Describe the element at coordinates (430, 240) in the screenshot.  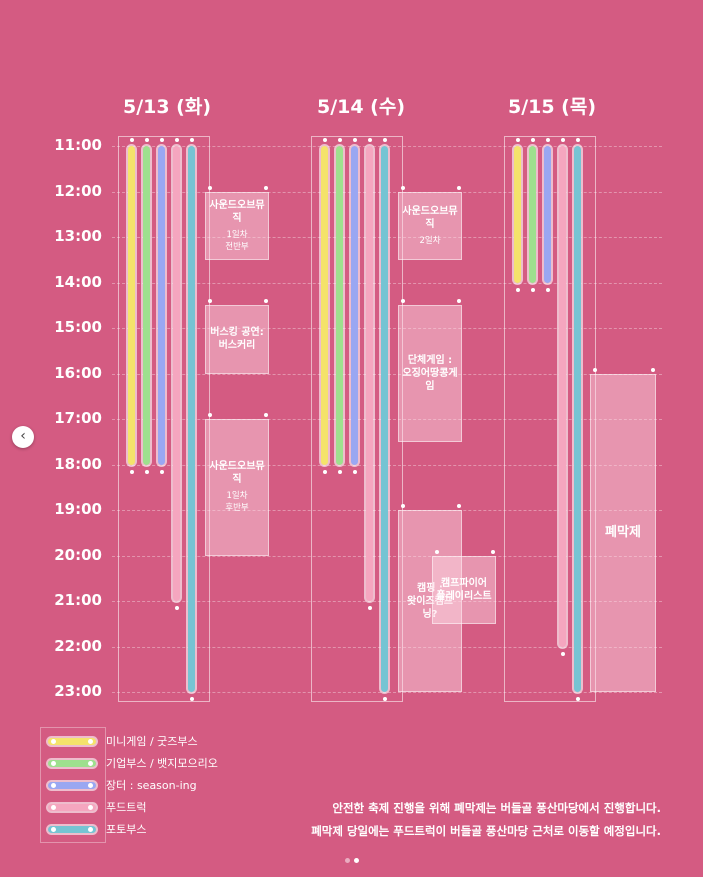
I see `event-subtitle: 2일차` at that location.